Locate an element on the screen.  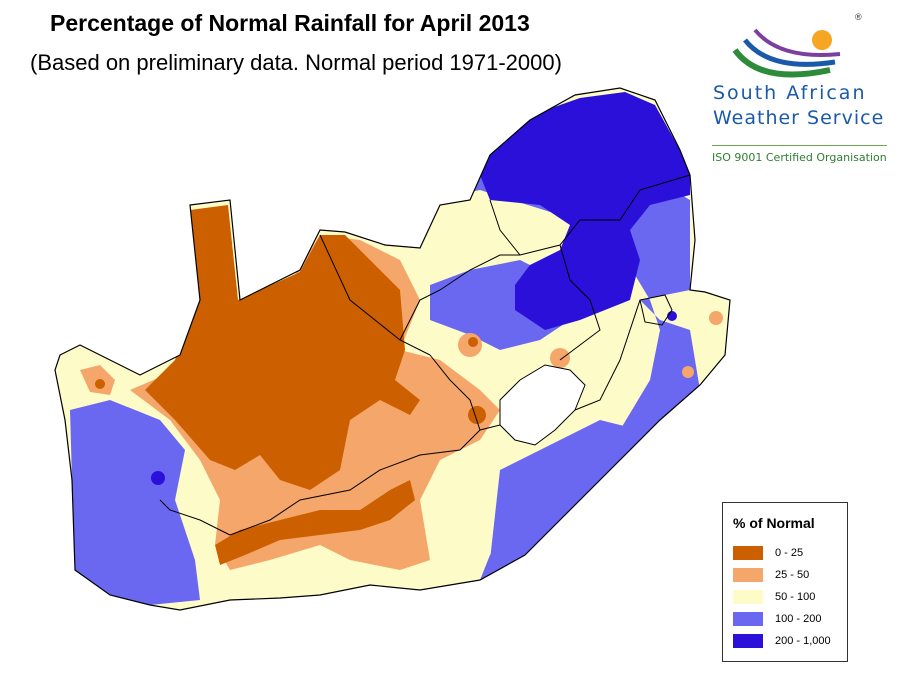
logo-name-line1: South African is located at coordinates (790, 93).